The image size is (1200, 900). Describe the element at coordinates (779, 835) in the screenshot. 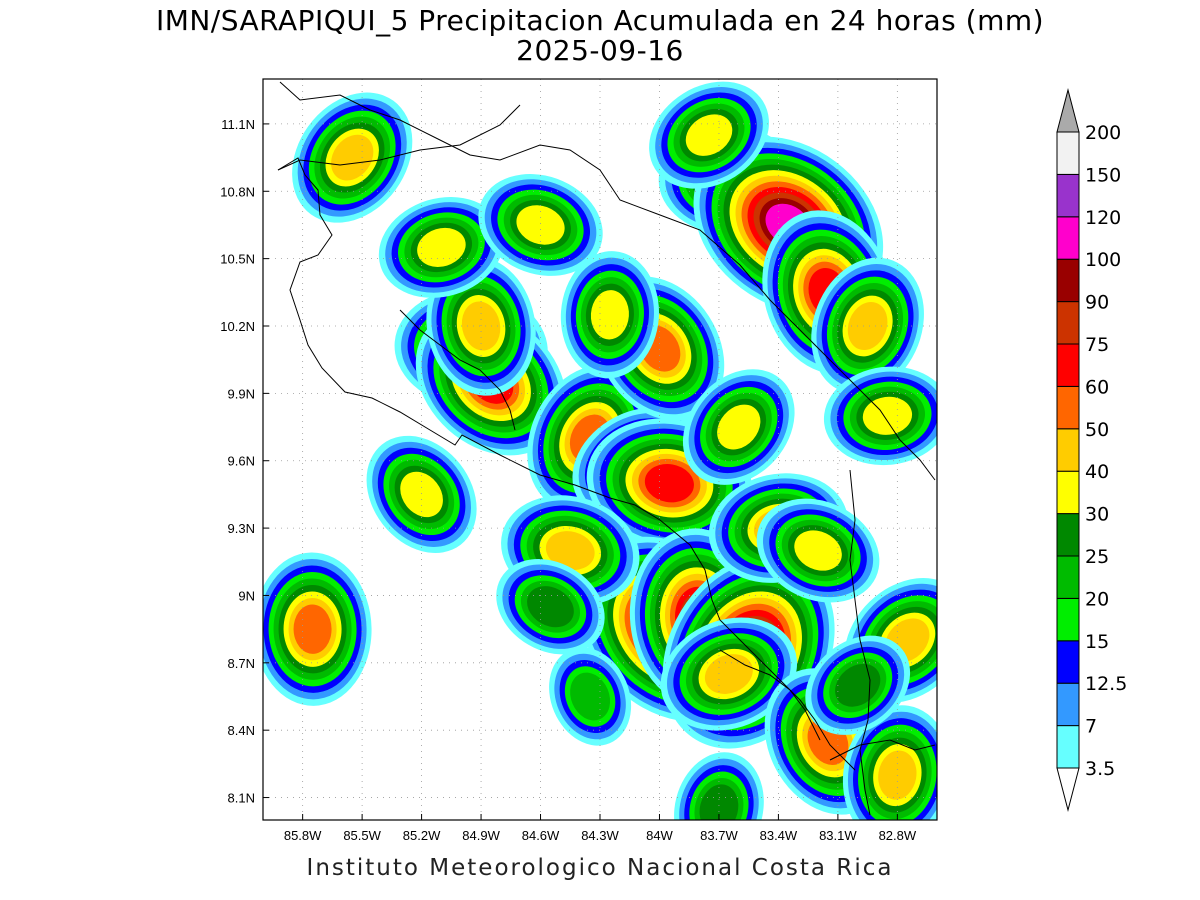

I see `lon-tick-label: 83.4W` at that location.